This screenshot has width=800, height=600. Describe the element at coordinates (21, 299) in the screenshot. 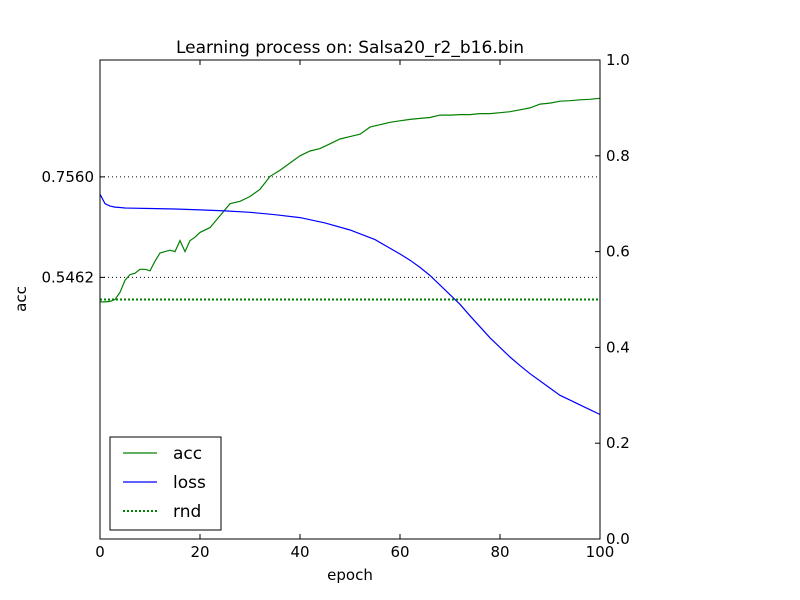

I see `y-axis-label: acc` at that location.